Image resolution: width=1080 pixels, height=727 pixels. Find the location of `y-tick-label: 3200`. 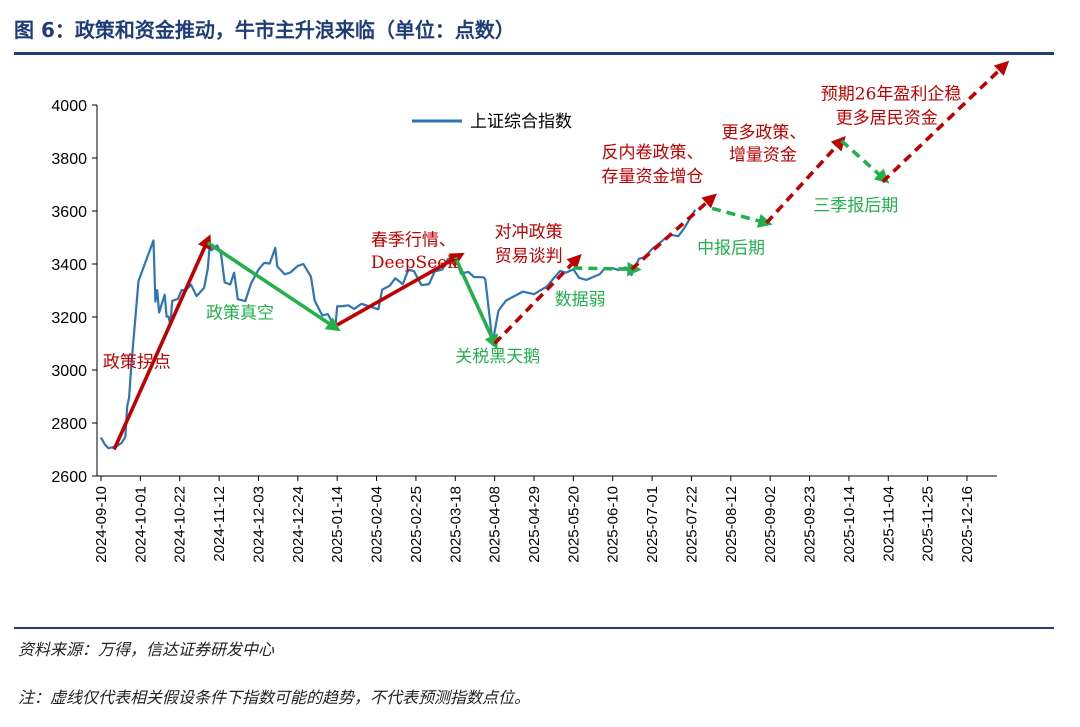

y-tick-label: 3200 is located at coordinates (69, 318).